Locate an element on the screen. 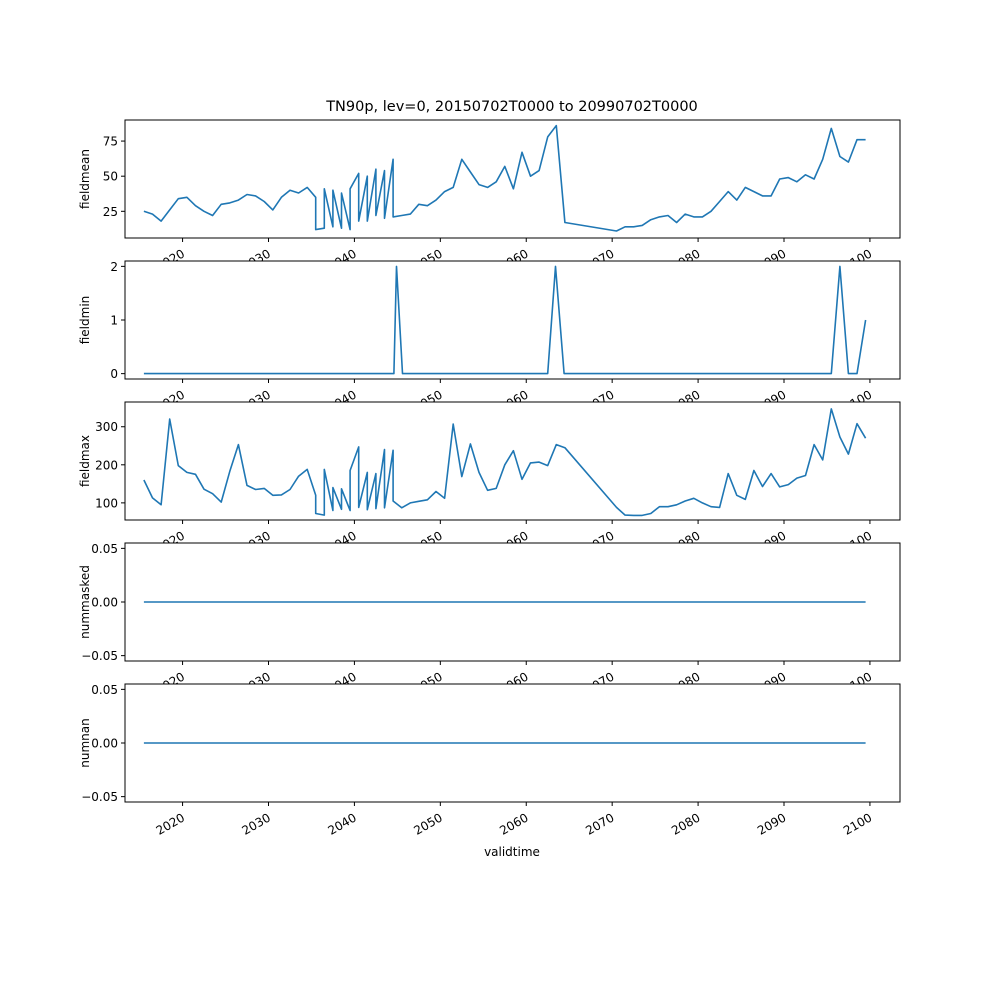  y-tick-label-nummasked: −0.05 is located at coordinates (99, 656).